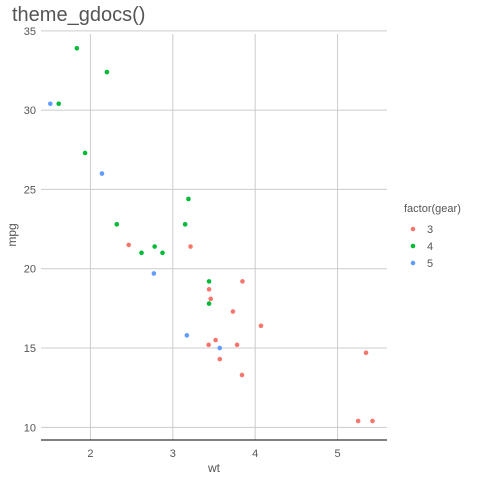 This screenshot has height=480, width=480. What do you see at coordinates (338, 454) in the screenshot?
I see `x-tick-label: 5` at bounding box center [338, 454].